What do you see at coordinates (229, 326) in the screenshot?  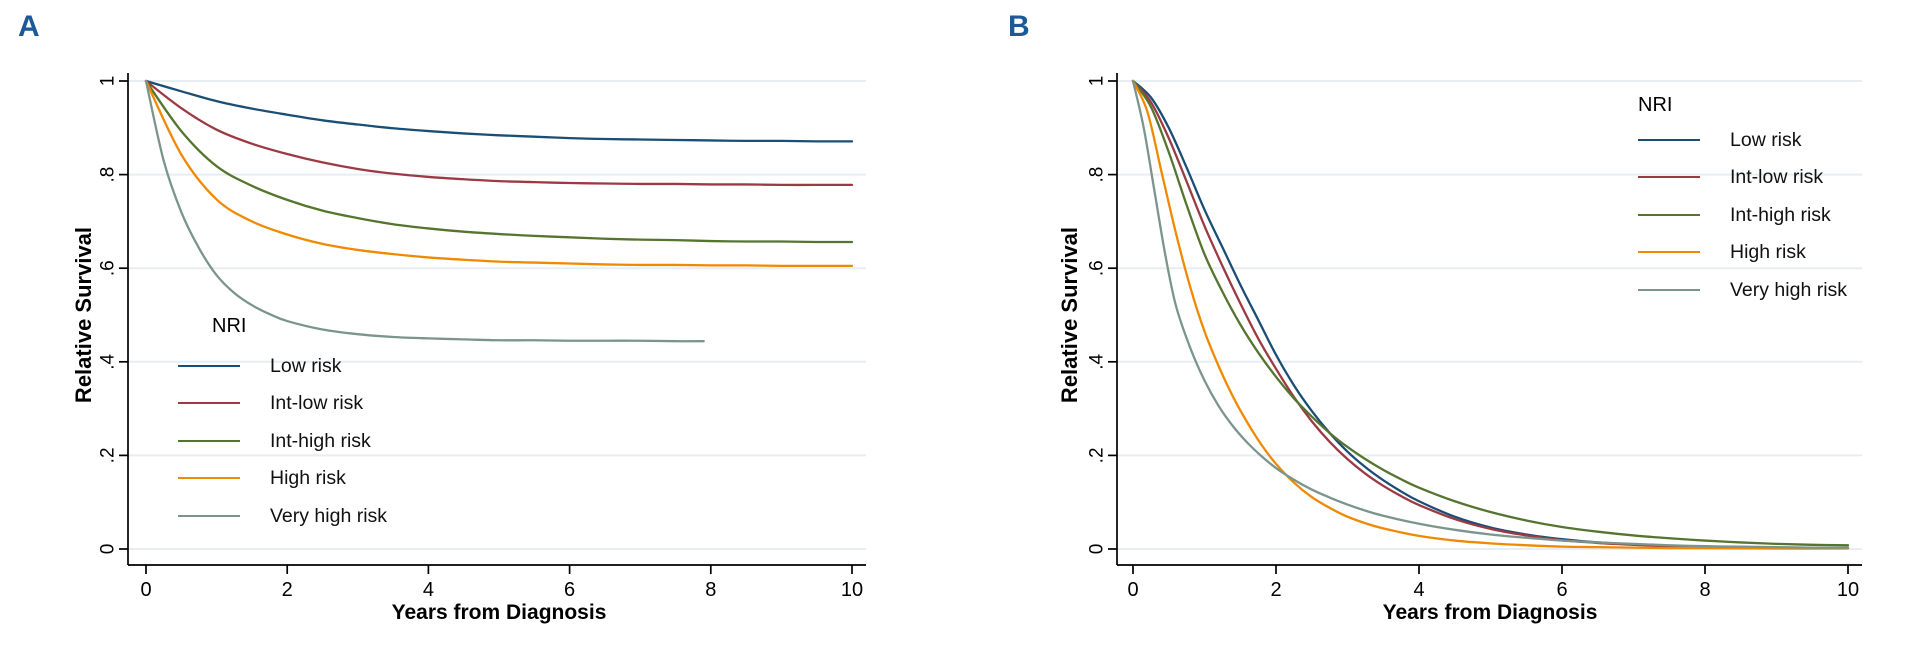 I see `legend-a-title: NRI` at bounding box center [229, 326].